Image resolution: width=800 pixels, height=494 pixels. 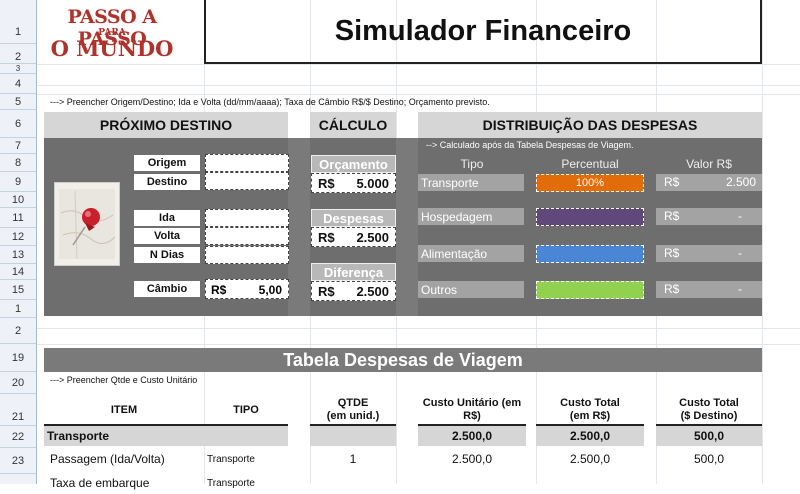 What do you see at coordinates (247, 289) in the screenshot?
I see `cambio-input: R$ 5,00` at bounding box center [247, 289].